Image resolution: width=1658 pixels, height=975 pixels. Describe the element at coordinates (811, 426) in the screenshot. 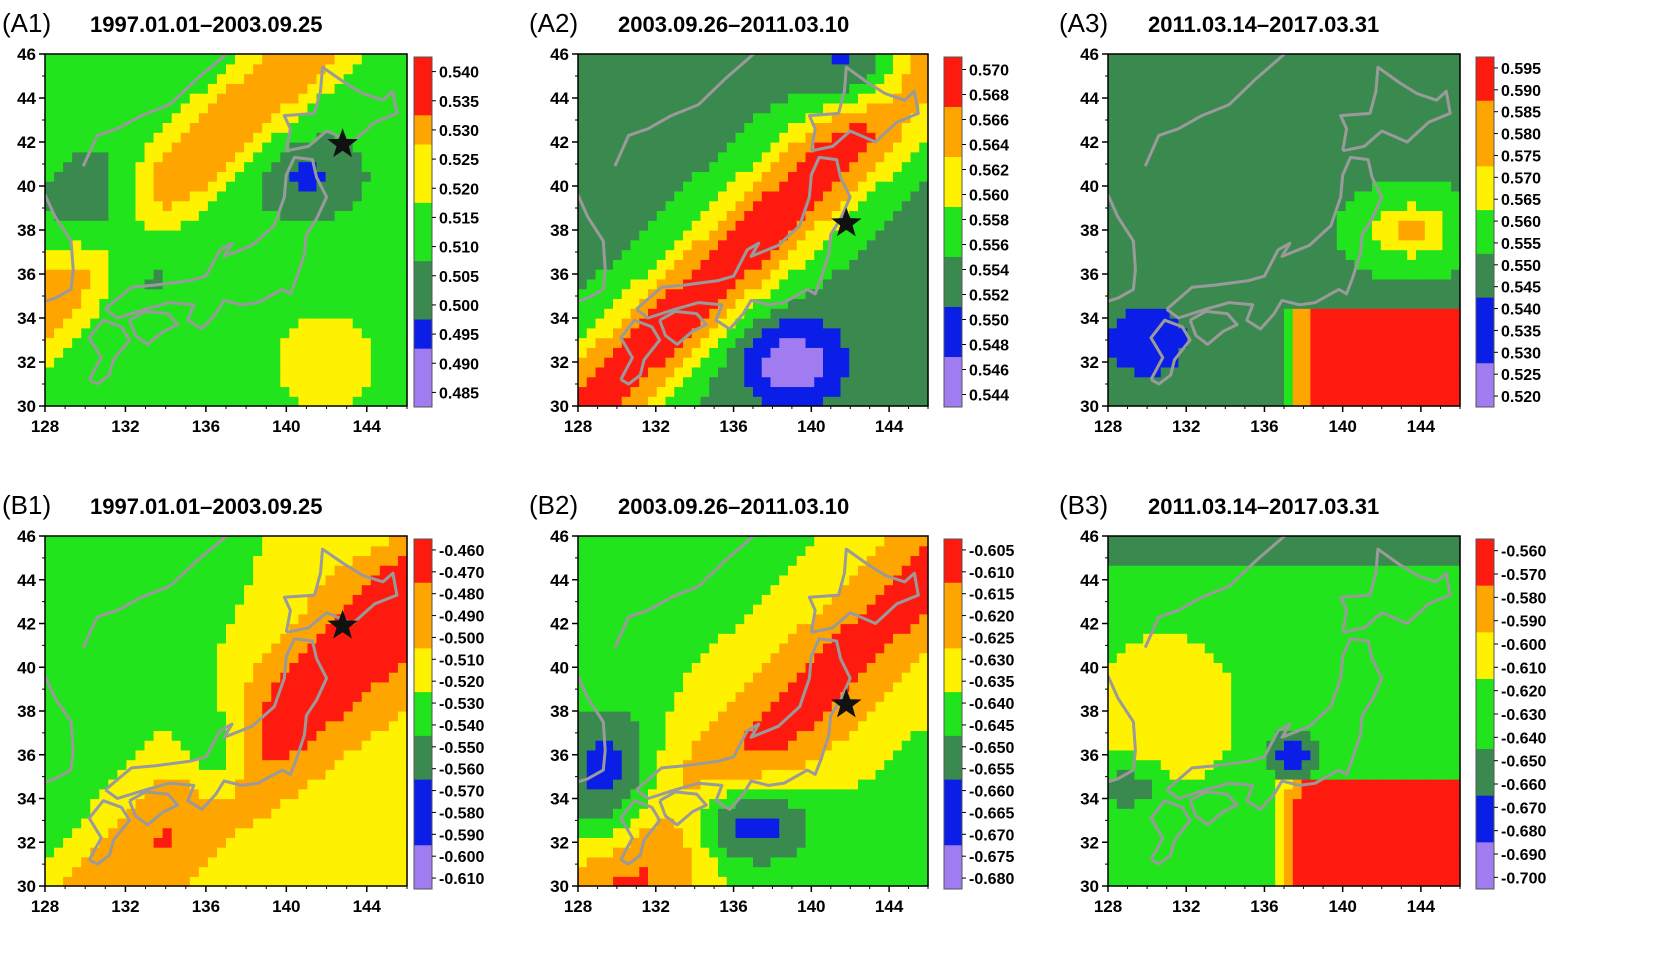

I see `x-tick-label: 140` at that location.